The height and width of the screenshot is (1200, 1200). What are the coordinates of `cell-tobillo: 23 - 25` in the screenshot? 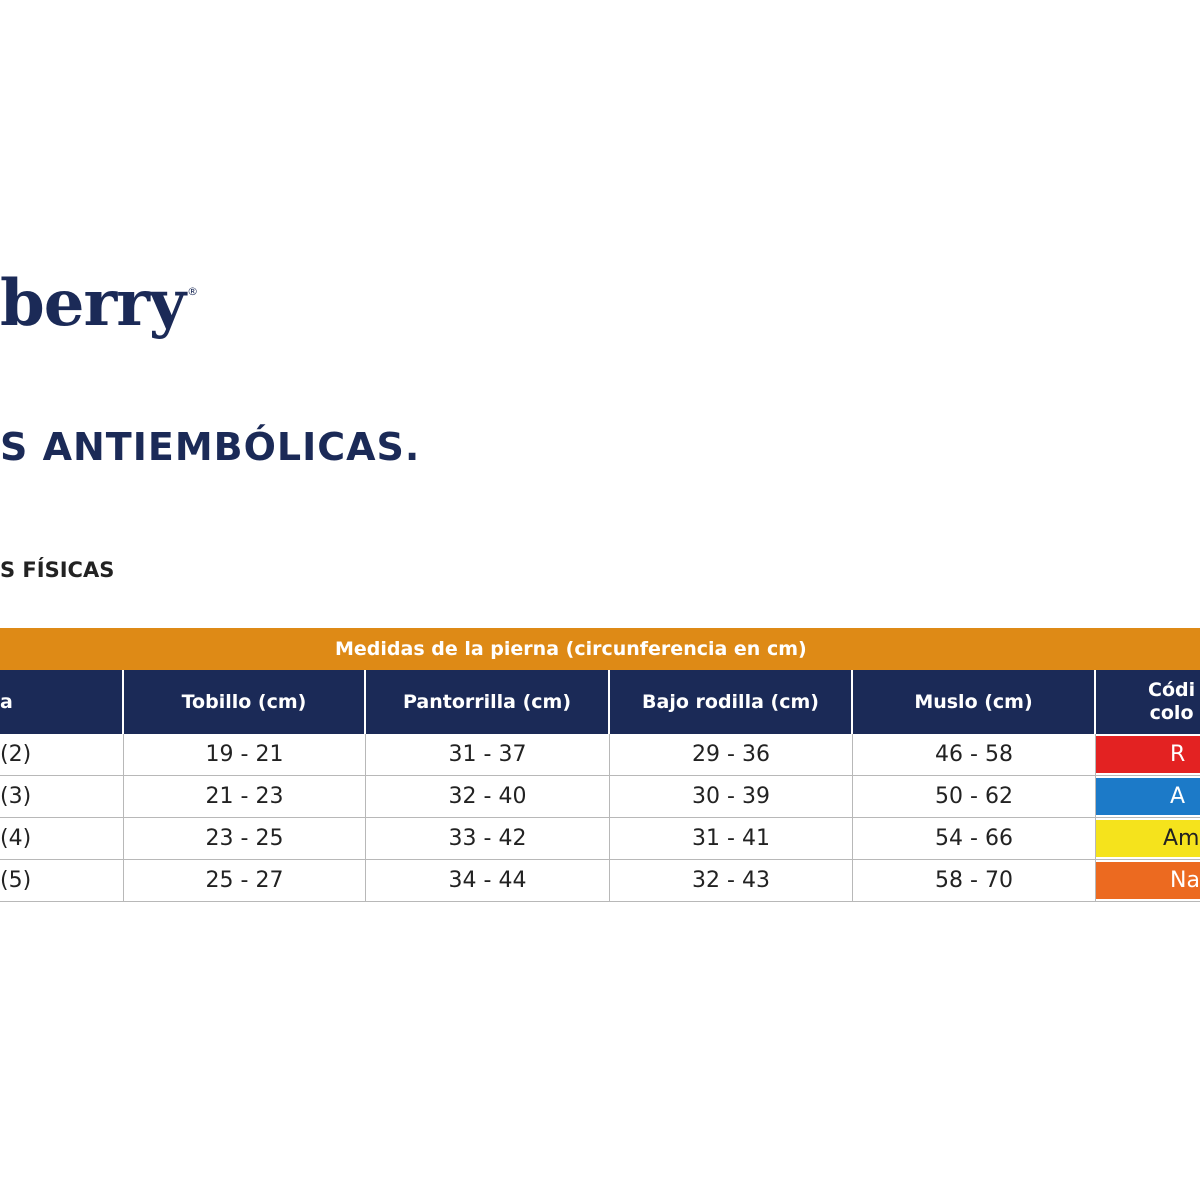 It's located at (245, 838).